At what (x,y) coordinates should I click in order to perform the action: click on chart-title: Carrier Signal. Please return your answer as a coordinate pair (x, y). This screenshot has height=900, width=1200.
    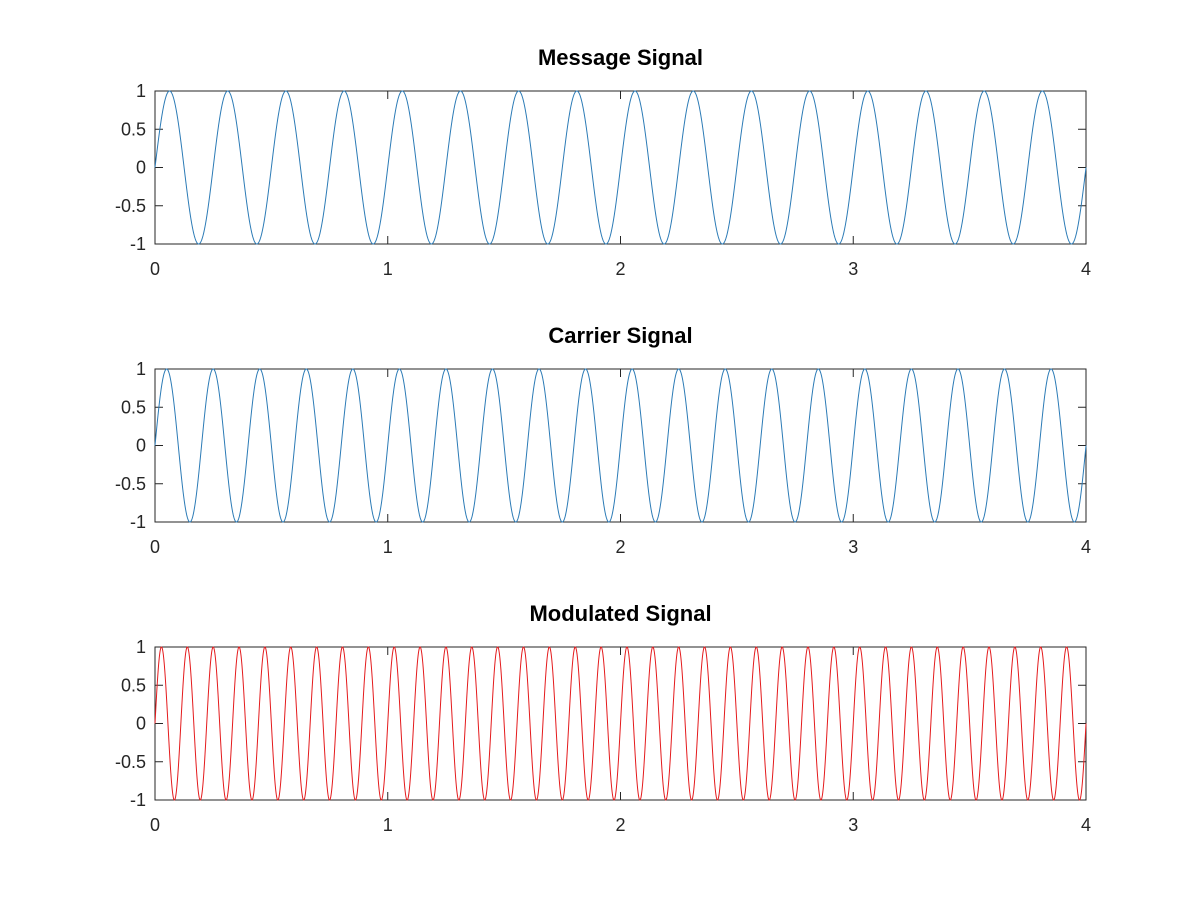
    Looking at the image, I should click on (620, 335).